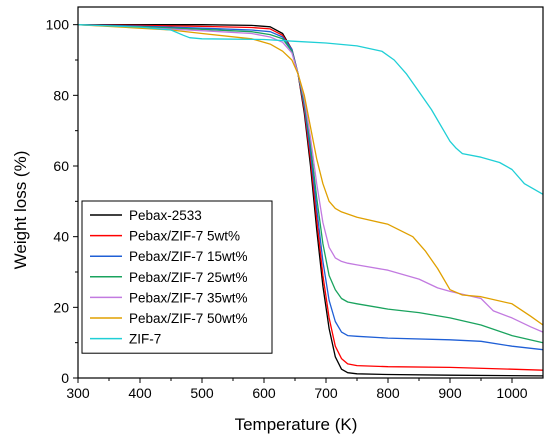 This screenshot has width=550, height=444. What do you see at coordinates (61, 95) in the screenshot?
I see `y-tick-label: 80` at bounding box center [61, 95].